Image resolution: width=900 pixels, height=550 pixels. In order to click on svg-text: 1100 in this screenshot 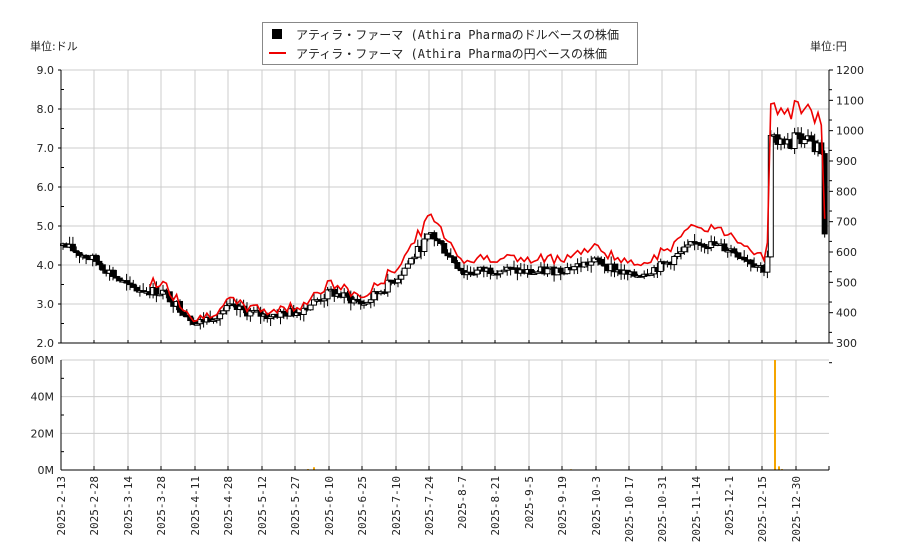, I will do `click(850, 100)`.